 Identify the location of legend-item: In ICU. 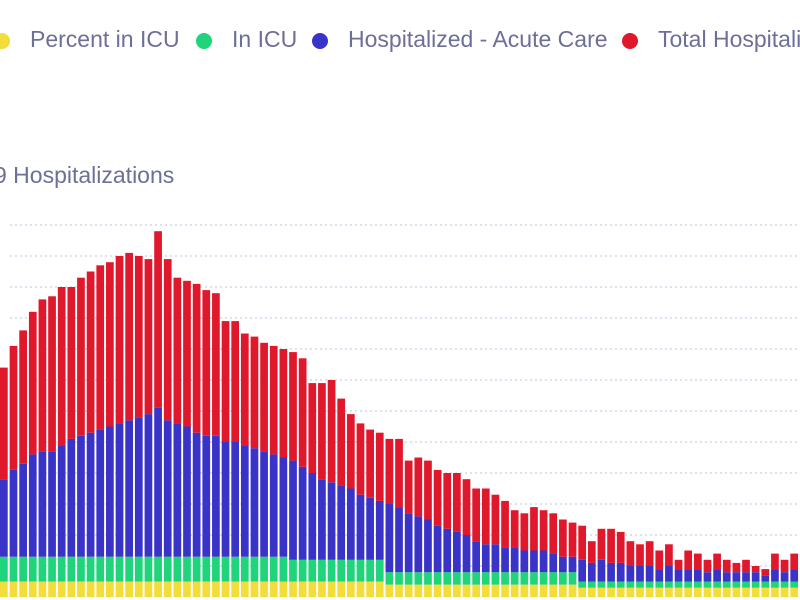
(246, 39).